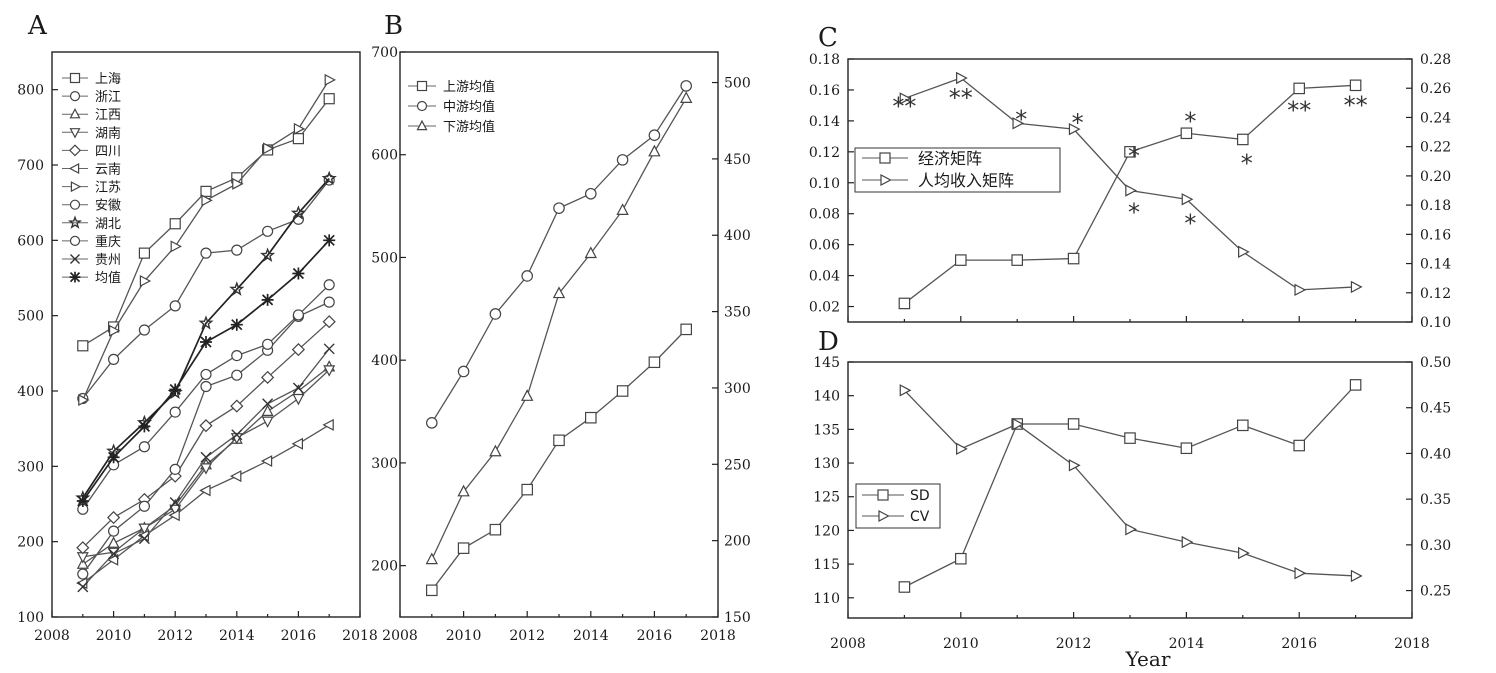  I want to click on y-right-tick-label: 0.25, so click(1435, 592).